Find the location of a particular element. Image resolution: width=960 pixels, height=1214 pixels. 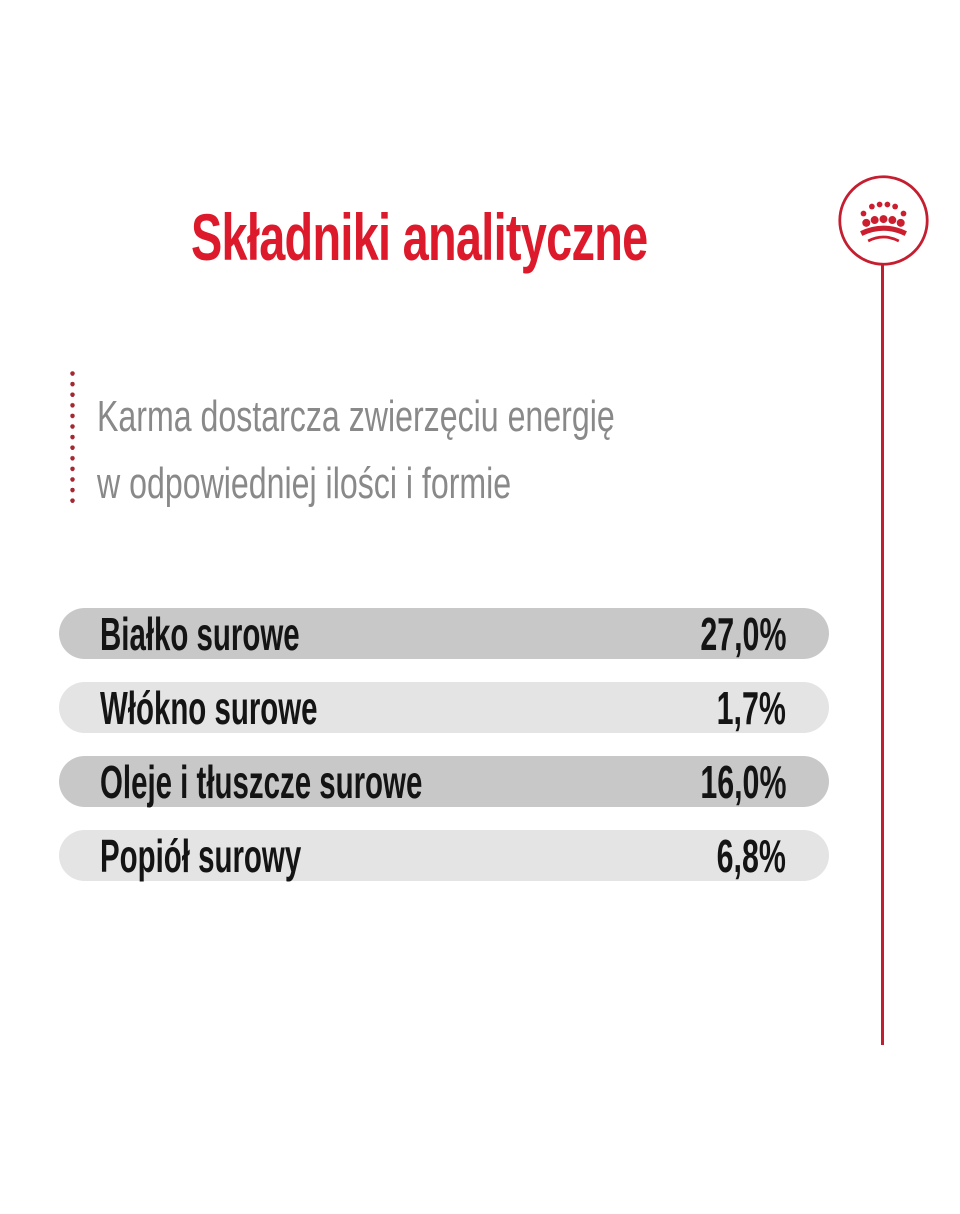

row-label: Włókno surowe is located at coordinates (209, 707).